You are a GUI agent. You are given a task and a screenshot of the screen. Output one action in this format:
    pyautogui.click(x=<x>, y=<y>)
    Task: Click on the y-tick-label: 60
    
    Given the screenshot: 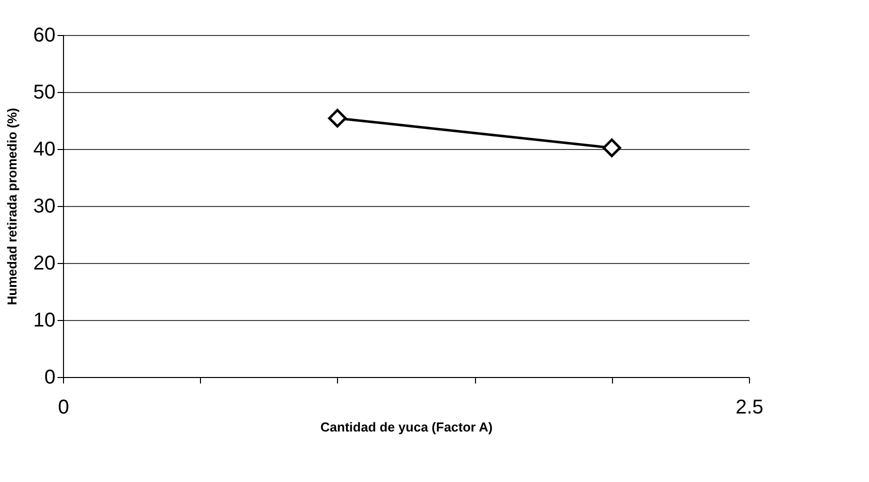 What is the action you would take?
    pyautogui.click(x=44, y=35)
    